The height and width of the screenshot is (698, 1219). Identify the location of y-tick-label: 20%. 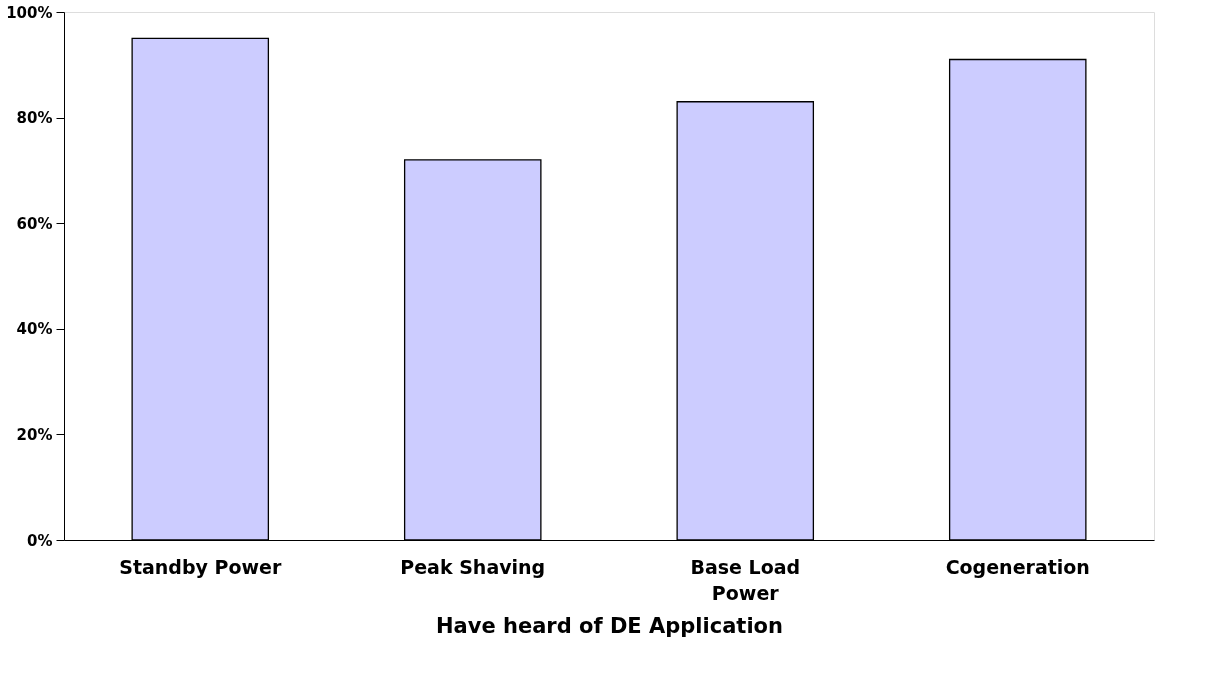
(34, 434).